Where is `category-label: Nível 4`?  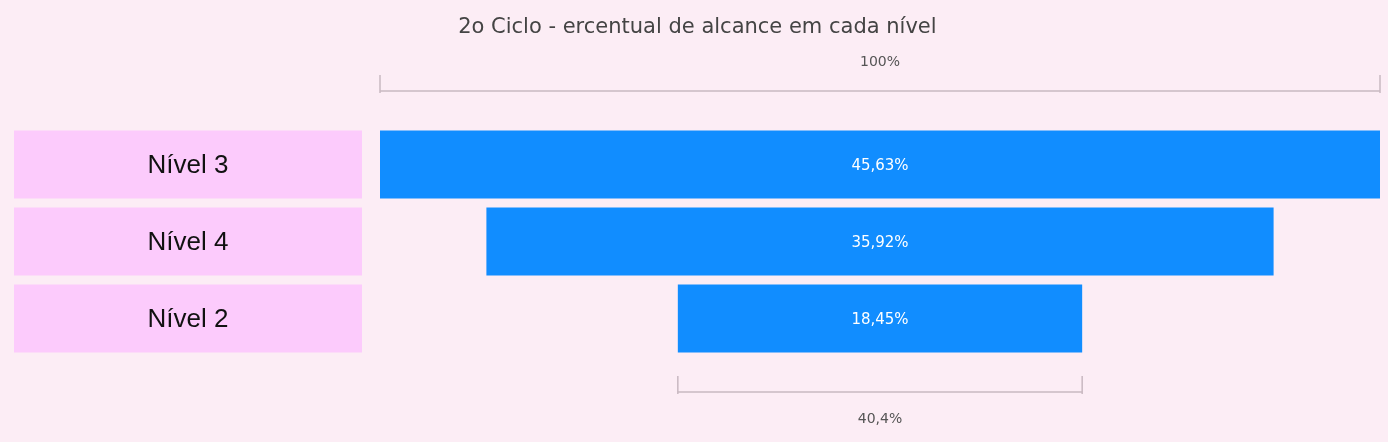 category-label: Nível 4 is located at coordinates (188, 240).